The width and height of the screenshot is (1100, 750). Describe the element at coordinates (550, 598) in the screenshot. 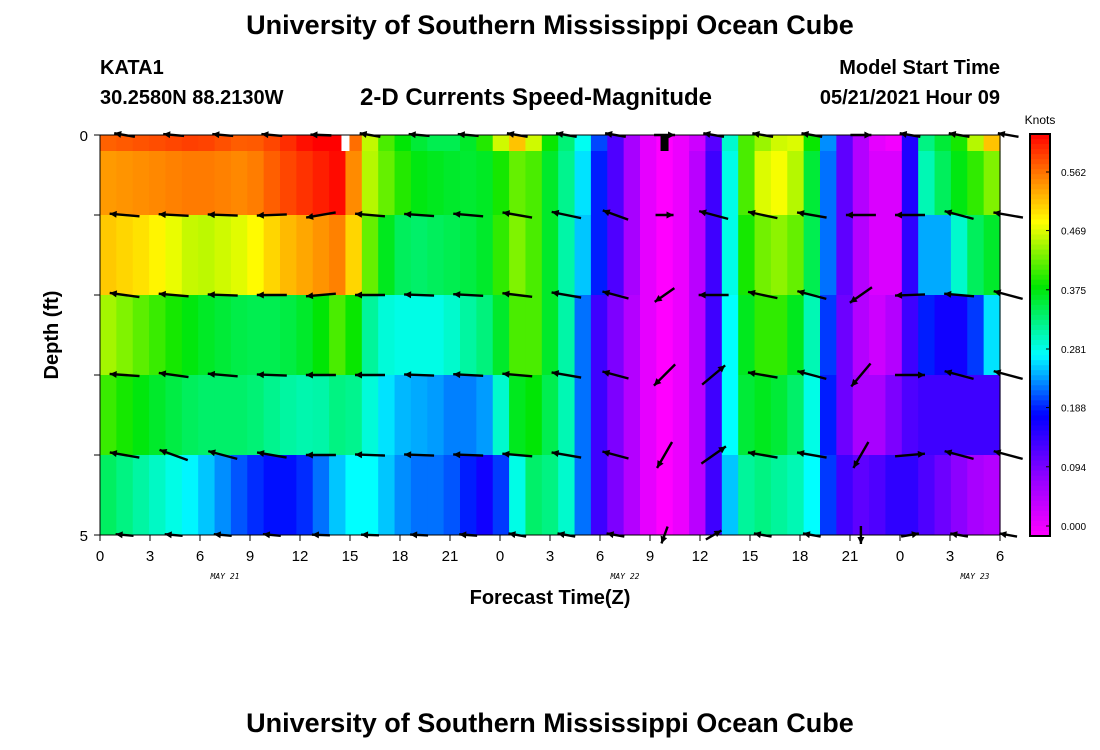

I see `x-axis-label: Forecast Time(Z)` at that location.